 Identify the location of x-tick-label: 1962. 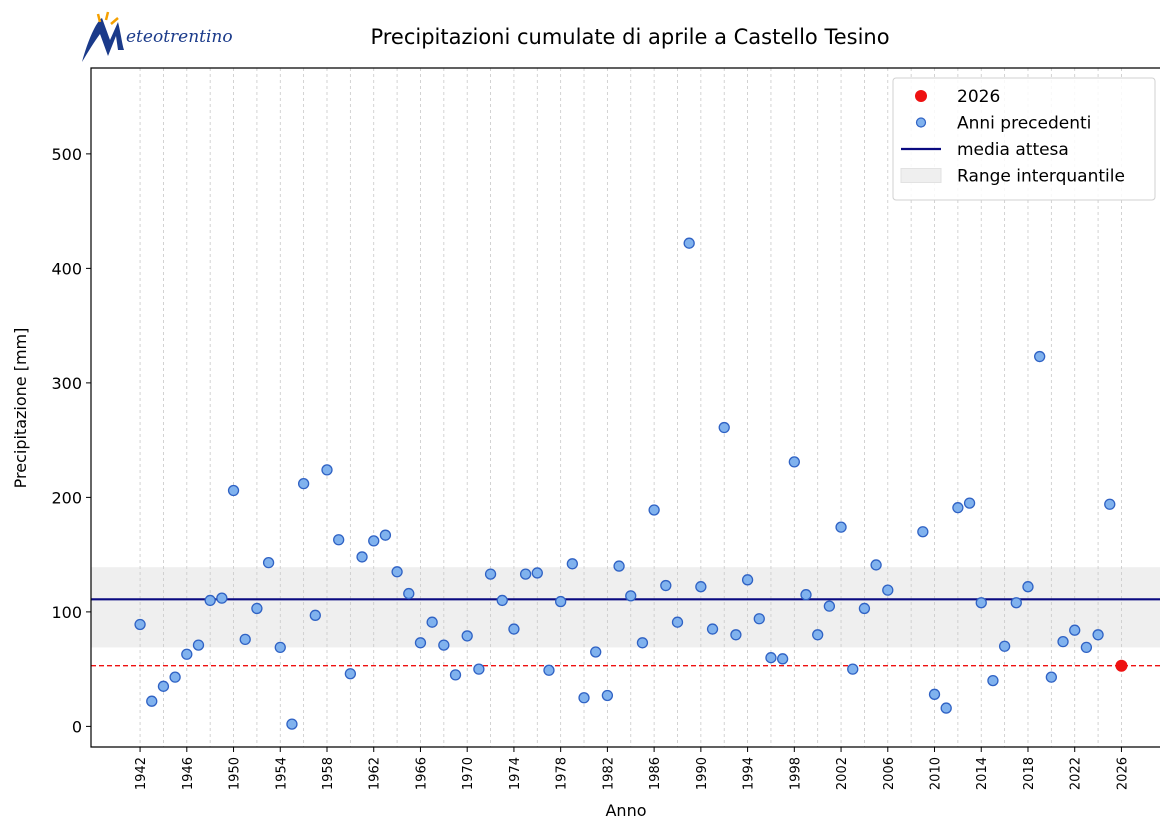
(375, 773).